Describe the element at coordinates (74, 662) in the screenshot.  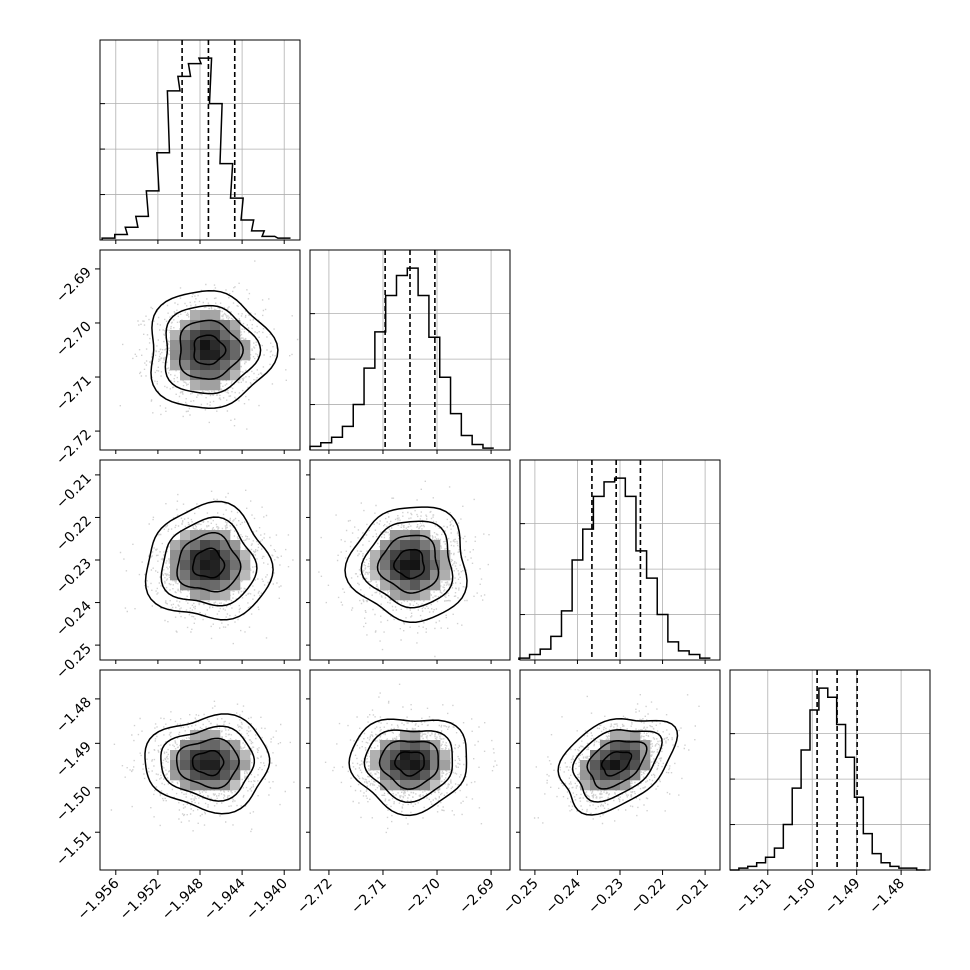
I see `y-tick-label: −0.25` at that location.